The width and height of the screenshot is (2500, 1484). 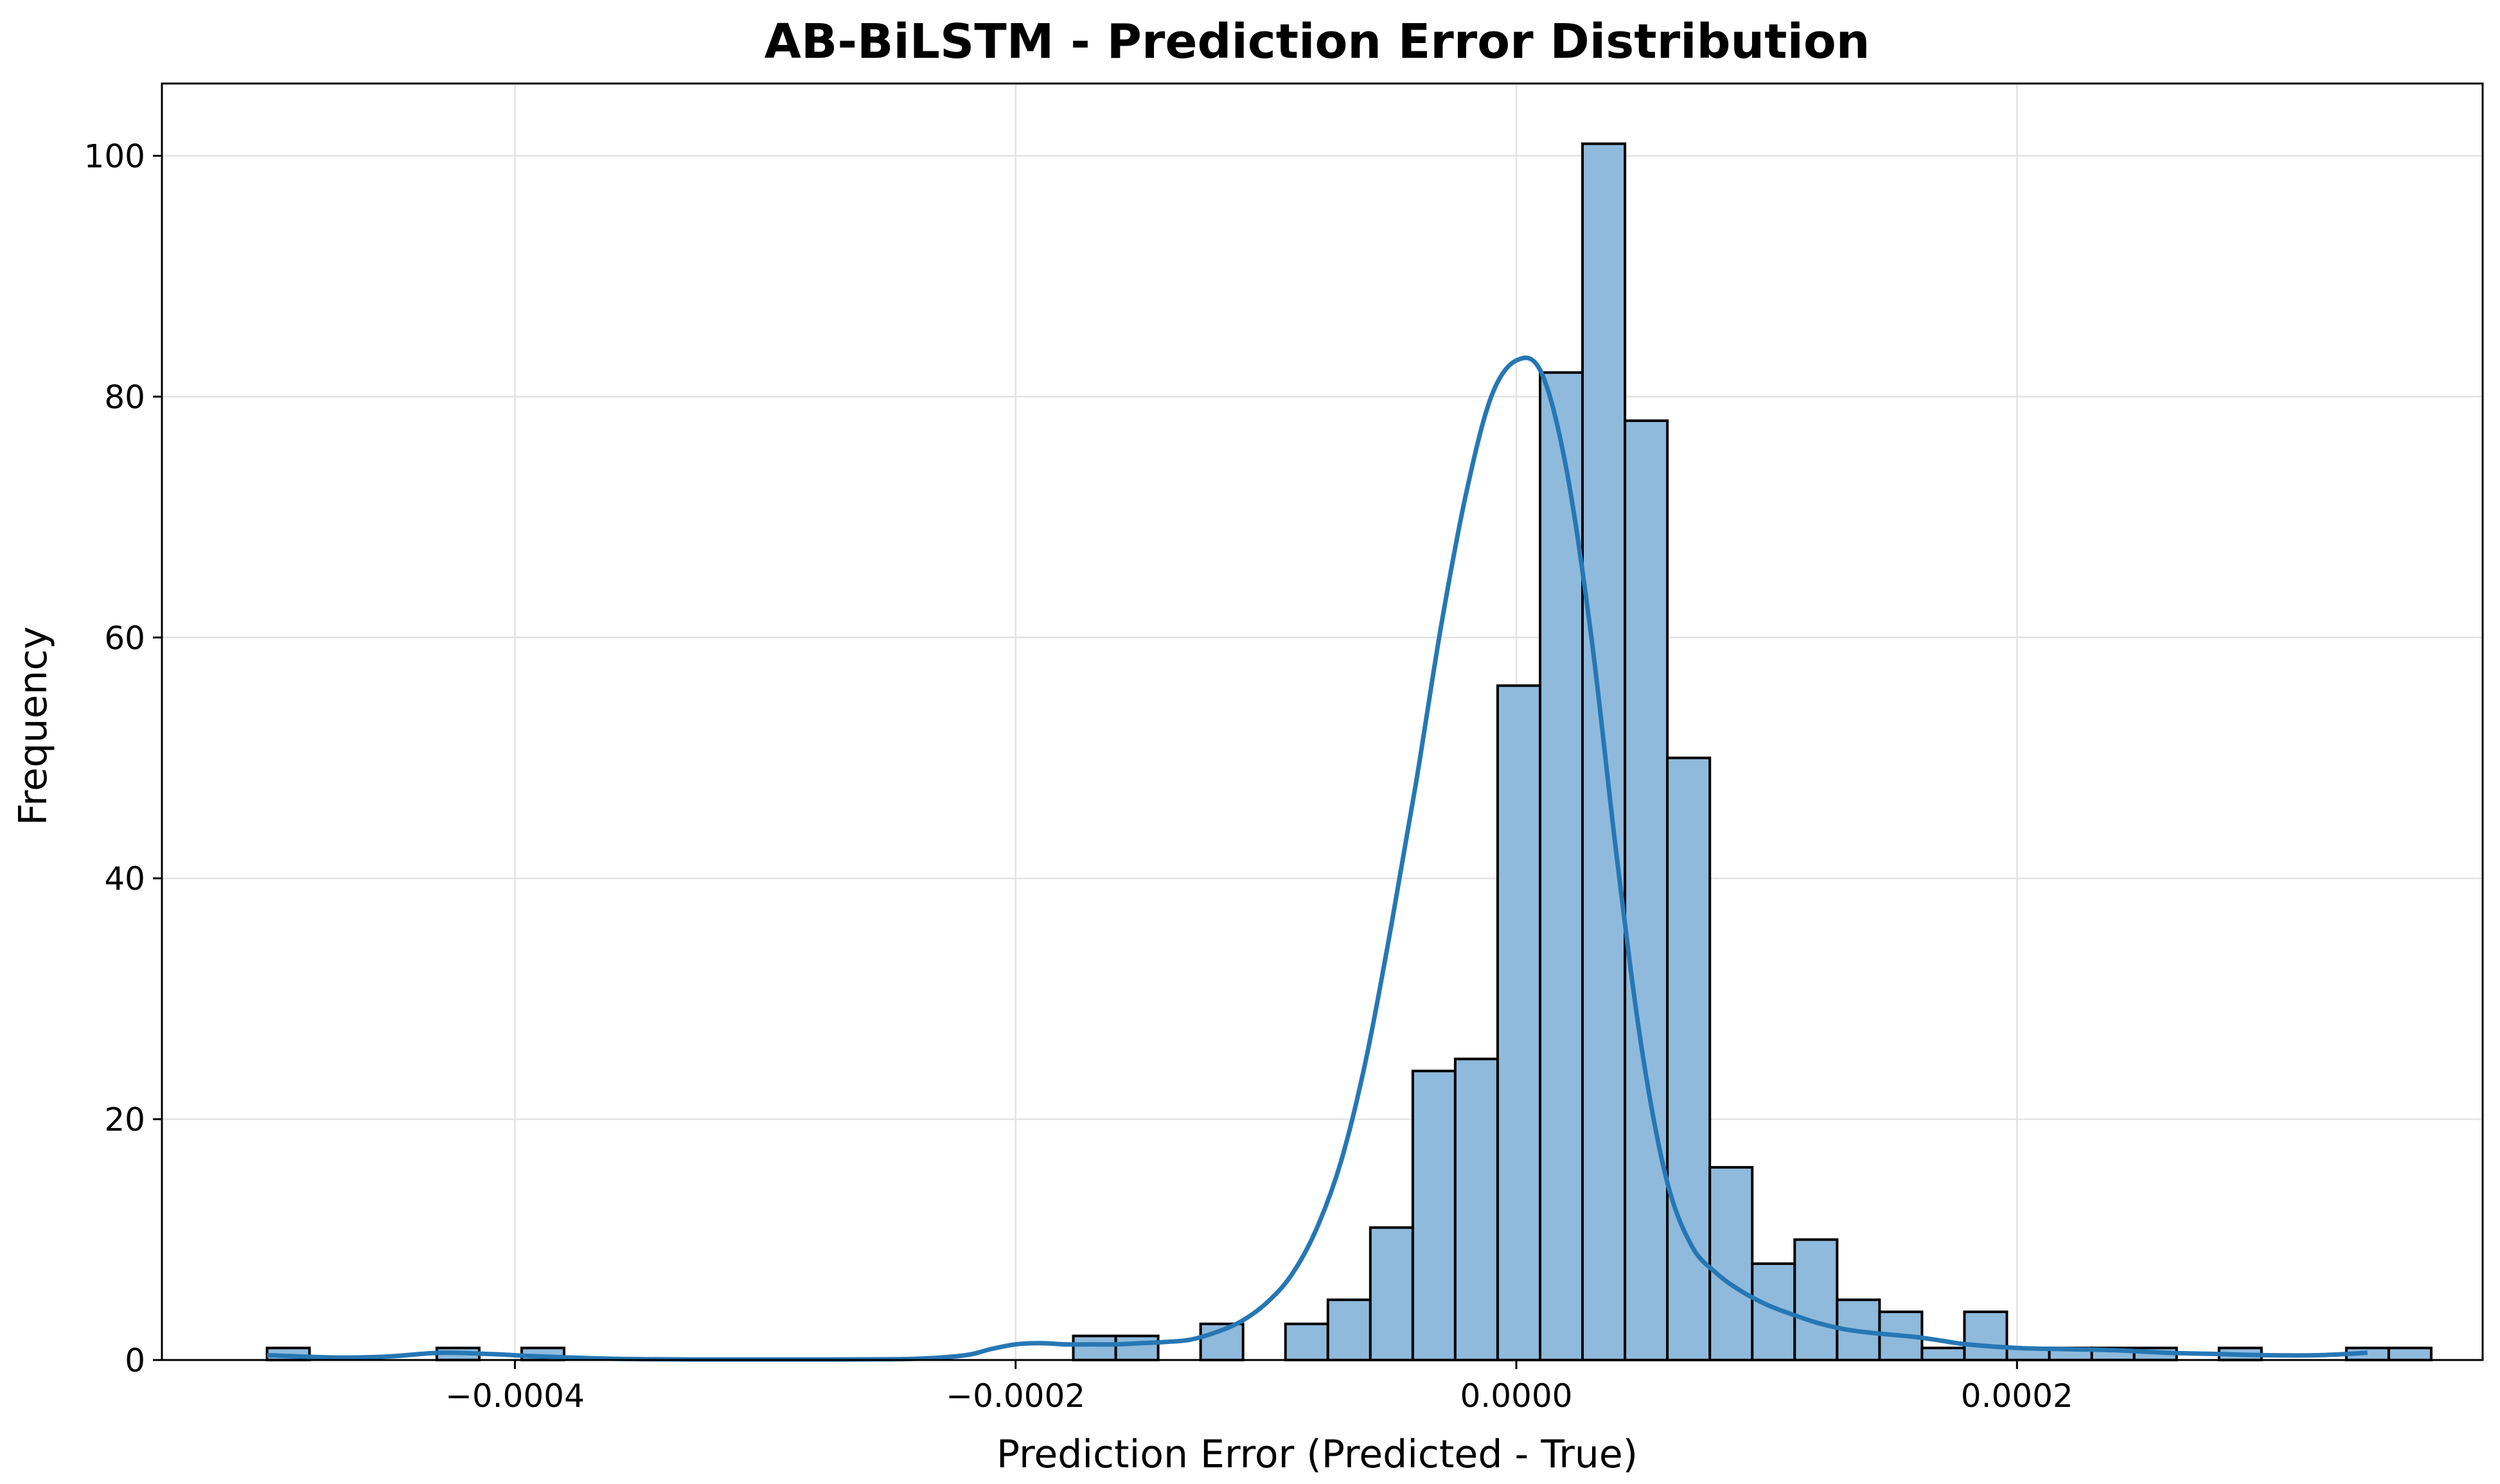 I want to click on y-tick-label: 100, so click(x=114, y=156).